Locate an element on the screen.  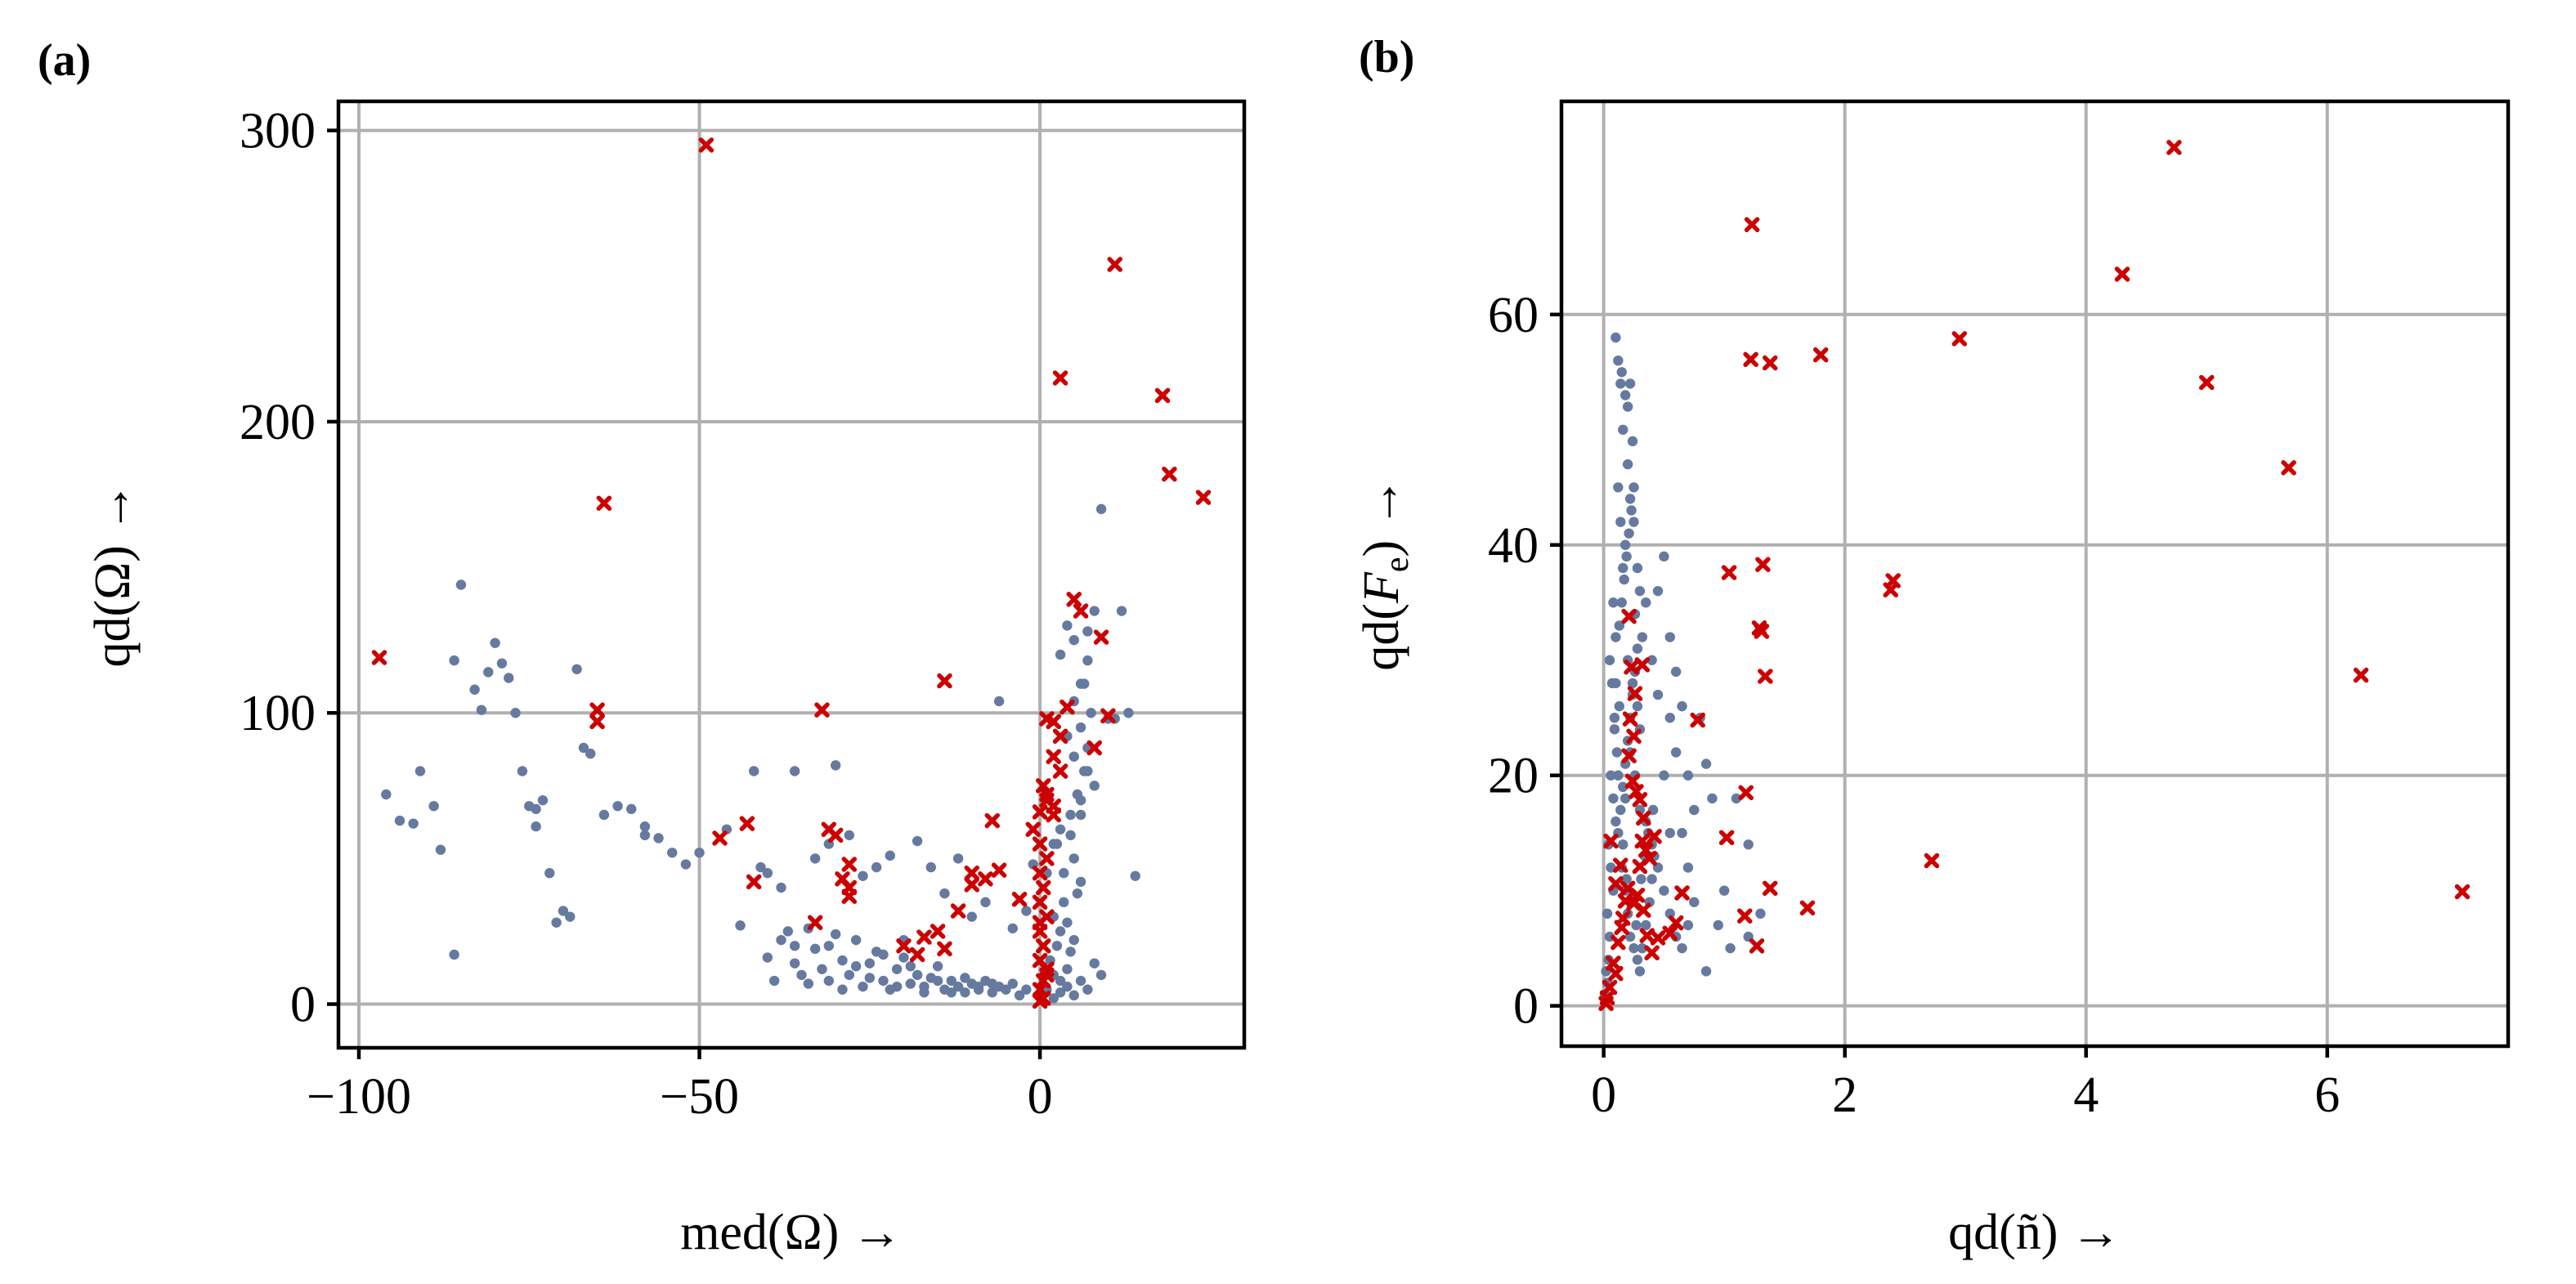
panel-a-label: (a) is located at coordinates (64, 60).